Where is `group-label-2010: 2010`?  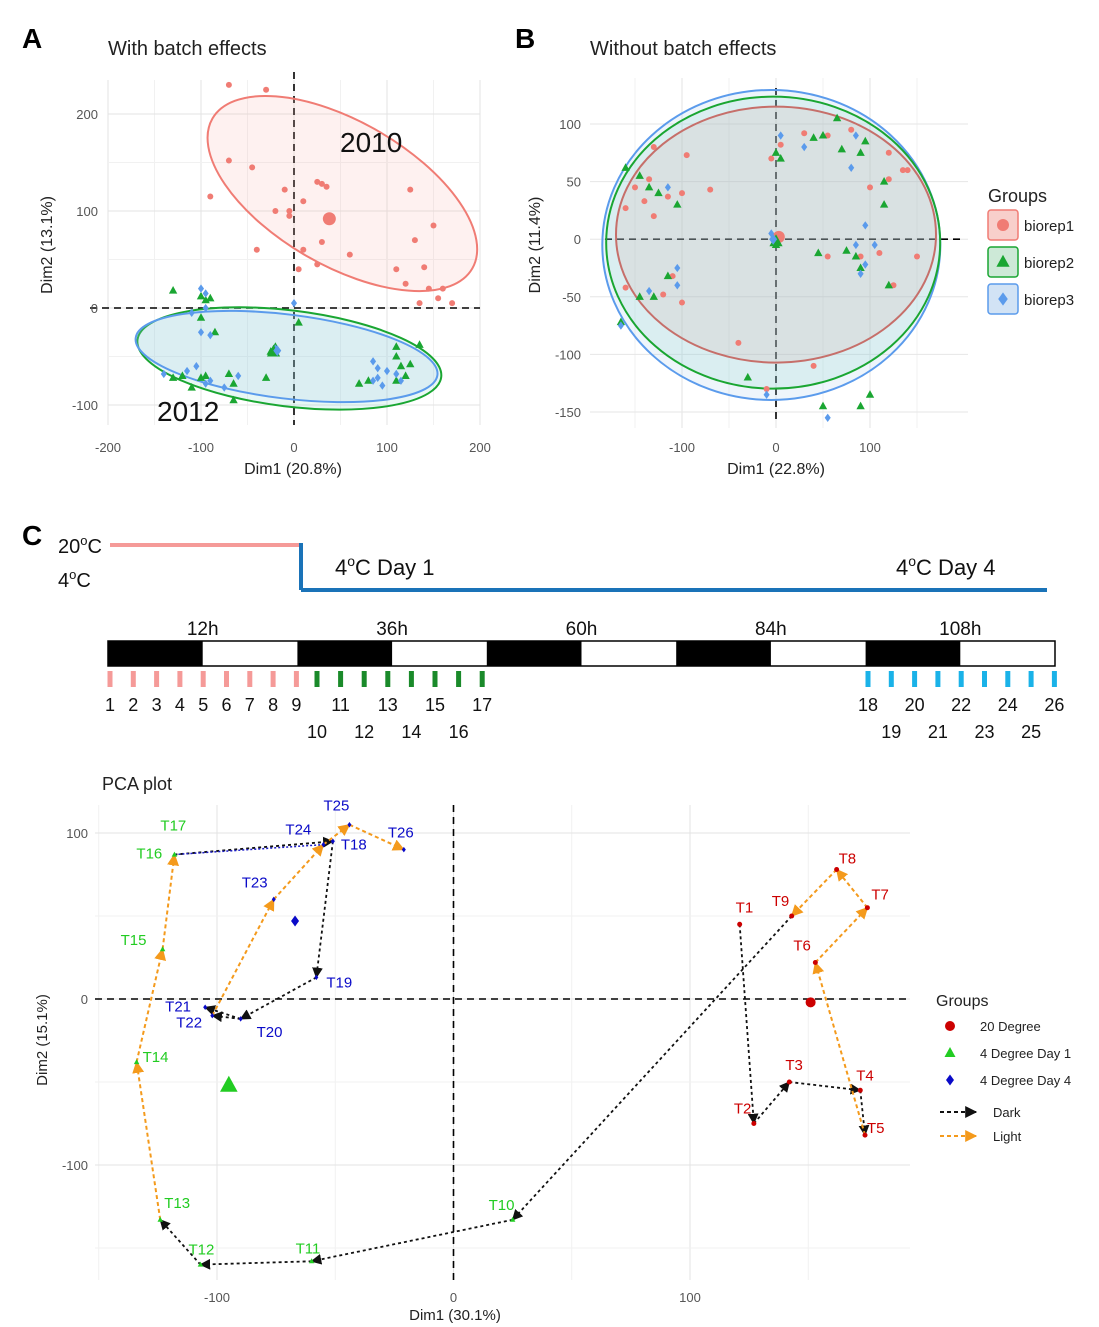 group-label-2010: 2010 is located at coordinates (371, 142).